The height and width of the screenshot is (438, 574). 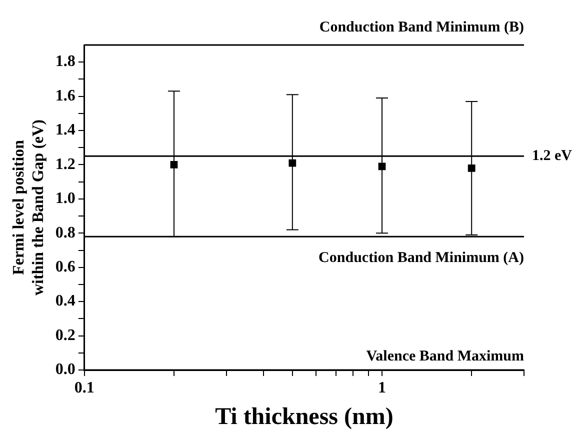 I want to click on ref-line-label: 1.2 eV, so click(x=552, y=156).